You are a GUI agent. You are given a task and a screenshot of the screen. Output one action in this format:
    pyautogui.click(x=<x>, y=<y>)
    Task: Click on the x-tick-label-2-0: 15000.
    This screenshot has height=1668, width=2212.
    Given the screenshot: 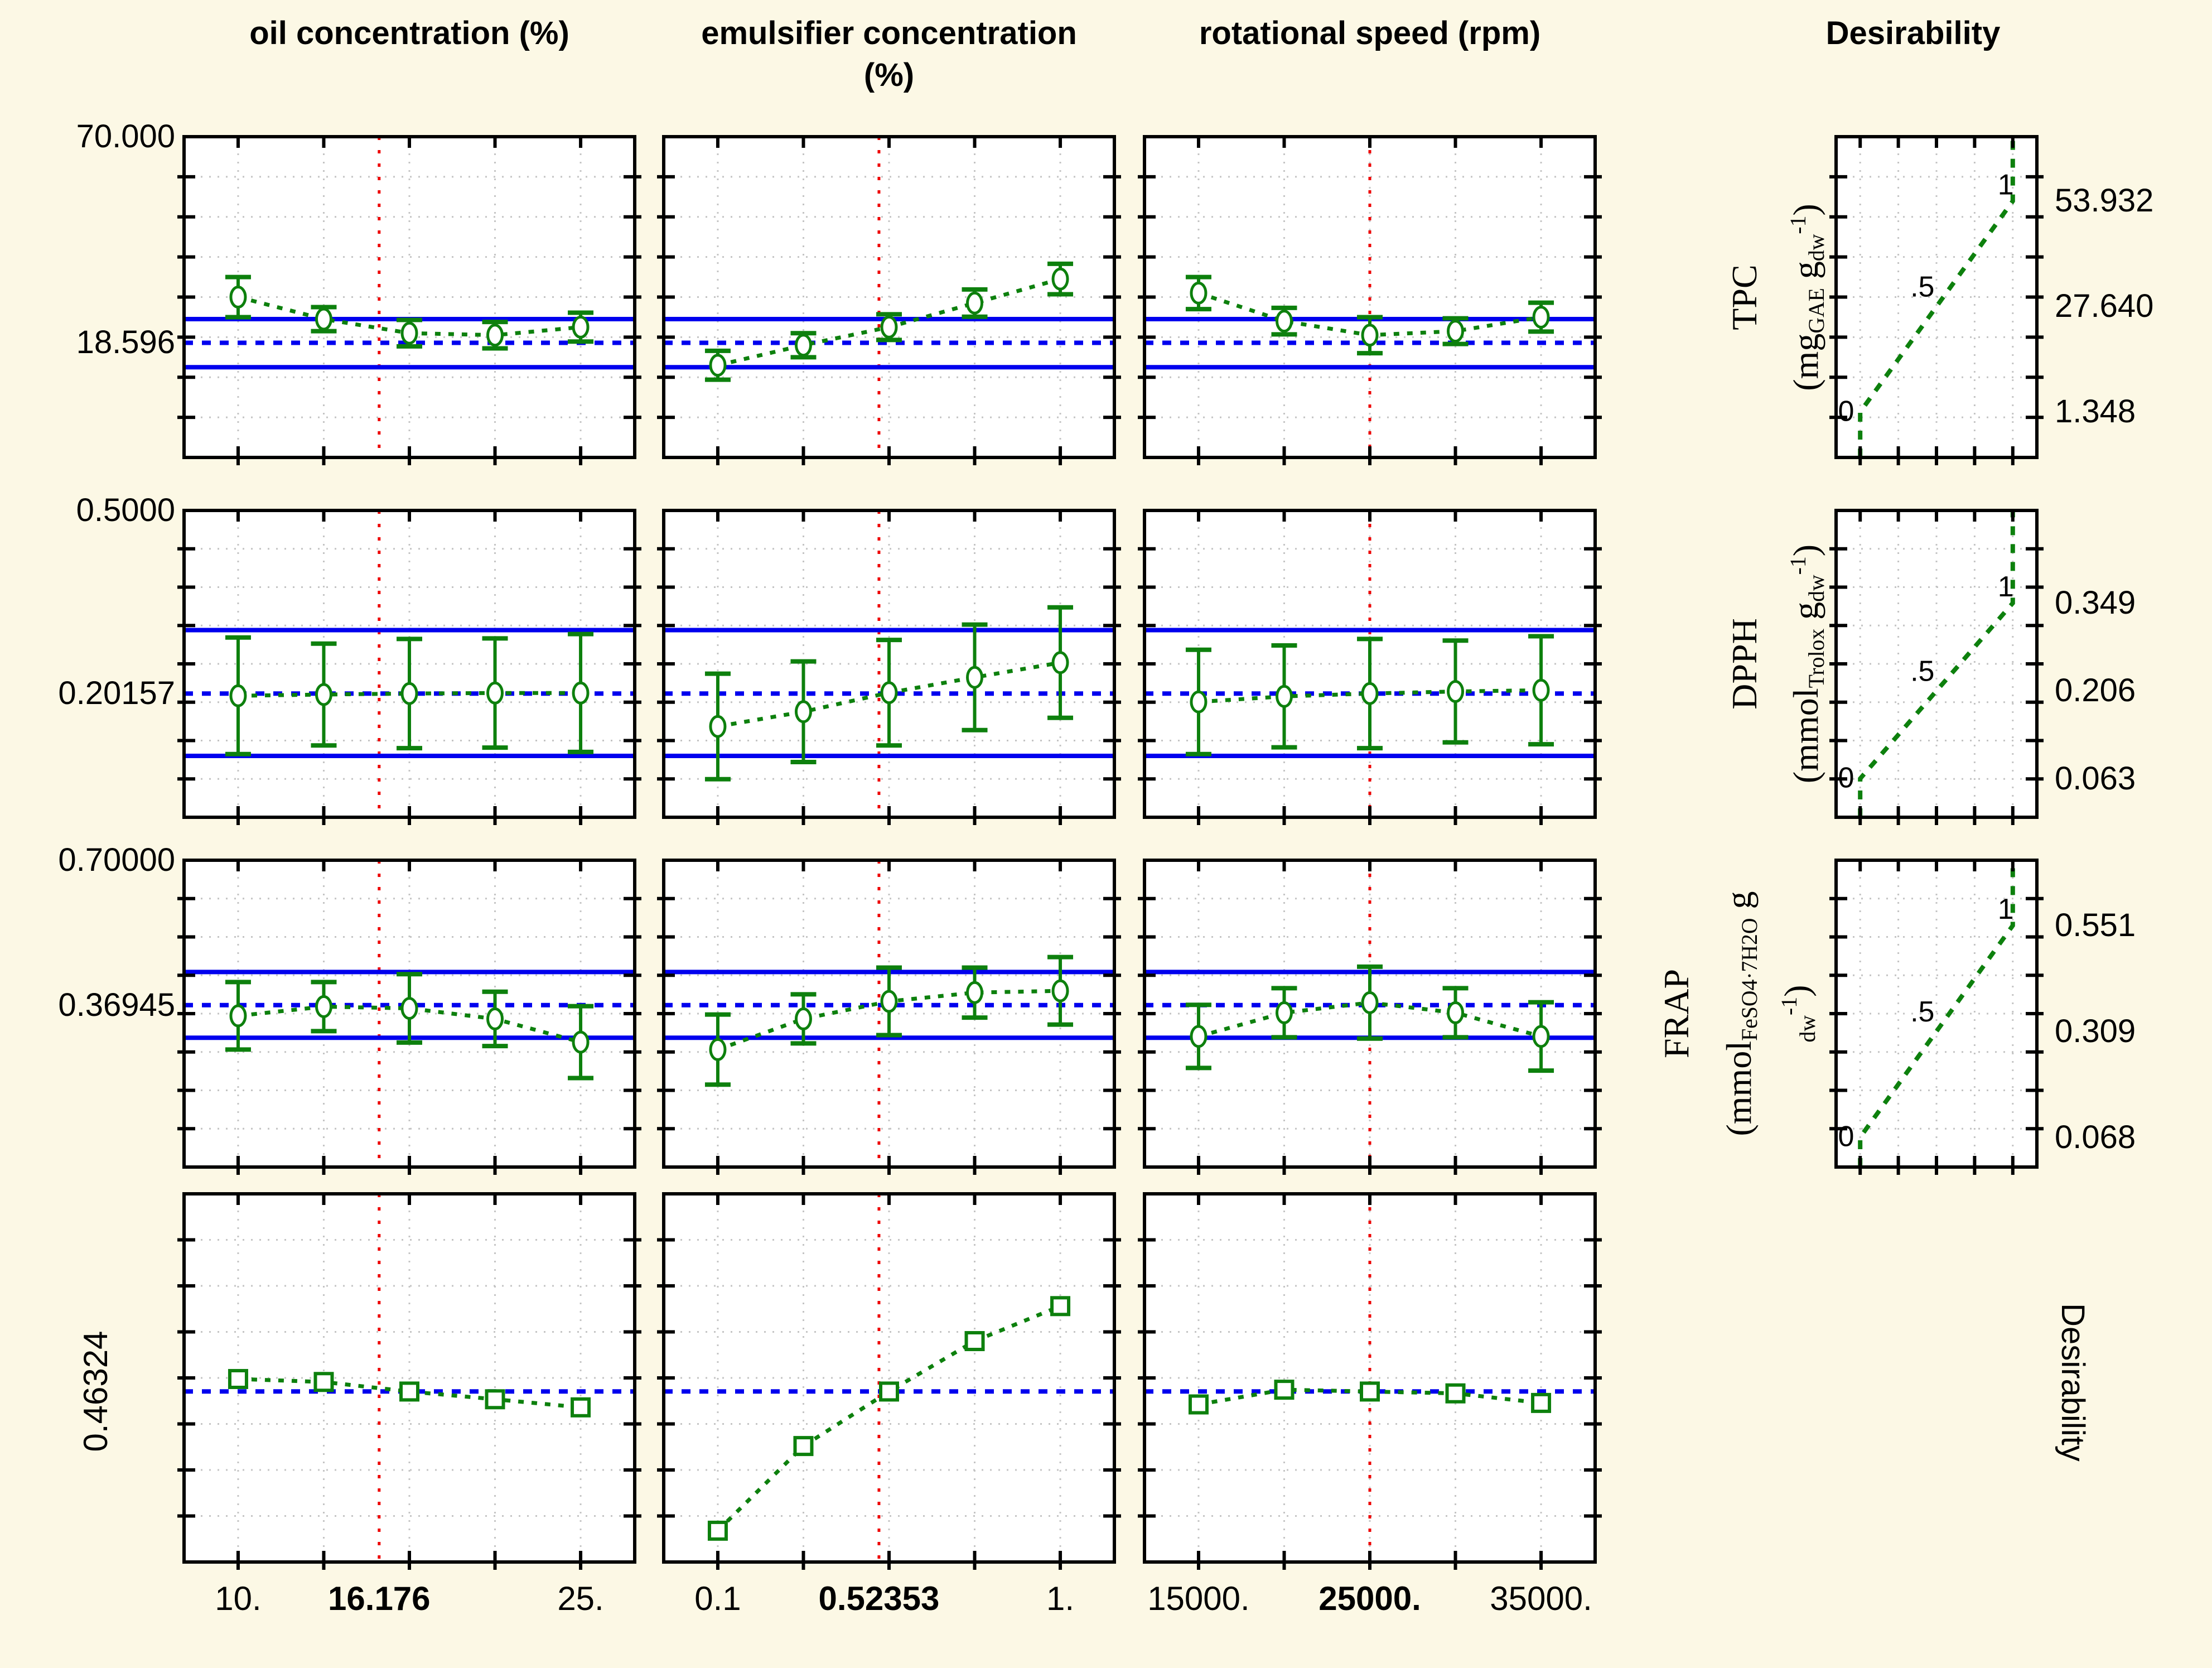 What is the action you would take?
    pyautogui.click(x=1198, y=1598)
    